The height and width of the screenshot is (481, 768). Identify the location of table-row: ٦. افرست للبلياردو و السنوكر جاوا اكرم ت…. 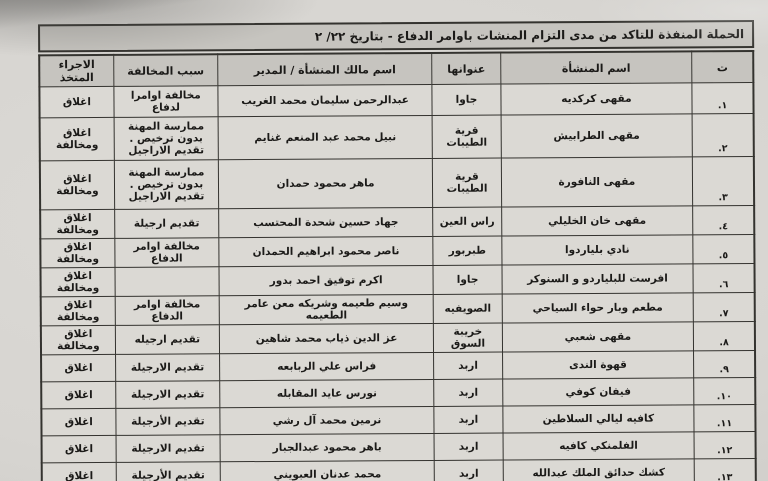
(397, 280).